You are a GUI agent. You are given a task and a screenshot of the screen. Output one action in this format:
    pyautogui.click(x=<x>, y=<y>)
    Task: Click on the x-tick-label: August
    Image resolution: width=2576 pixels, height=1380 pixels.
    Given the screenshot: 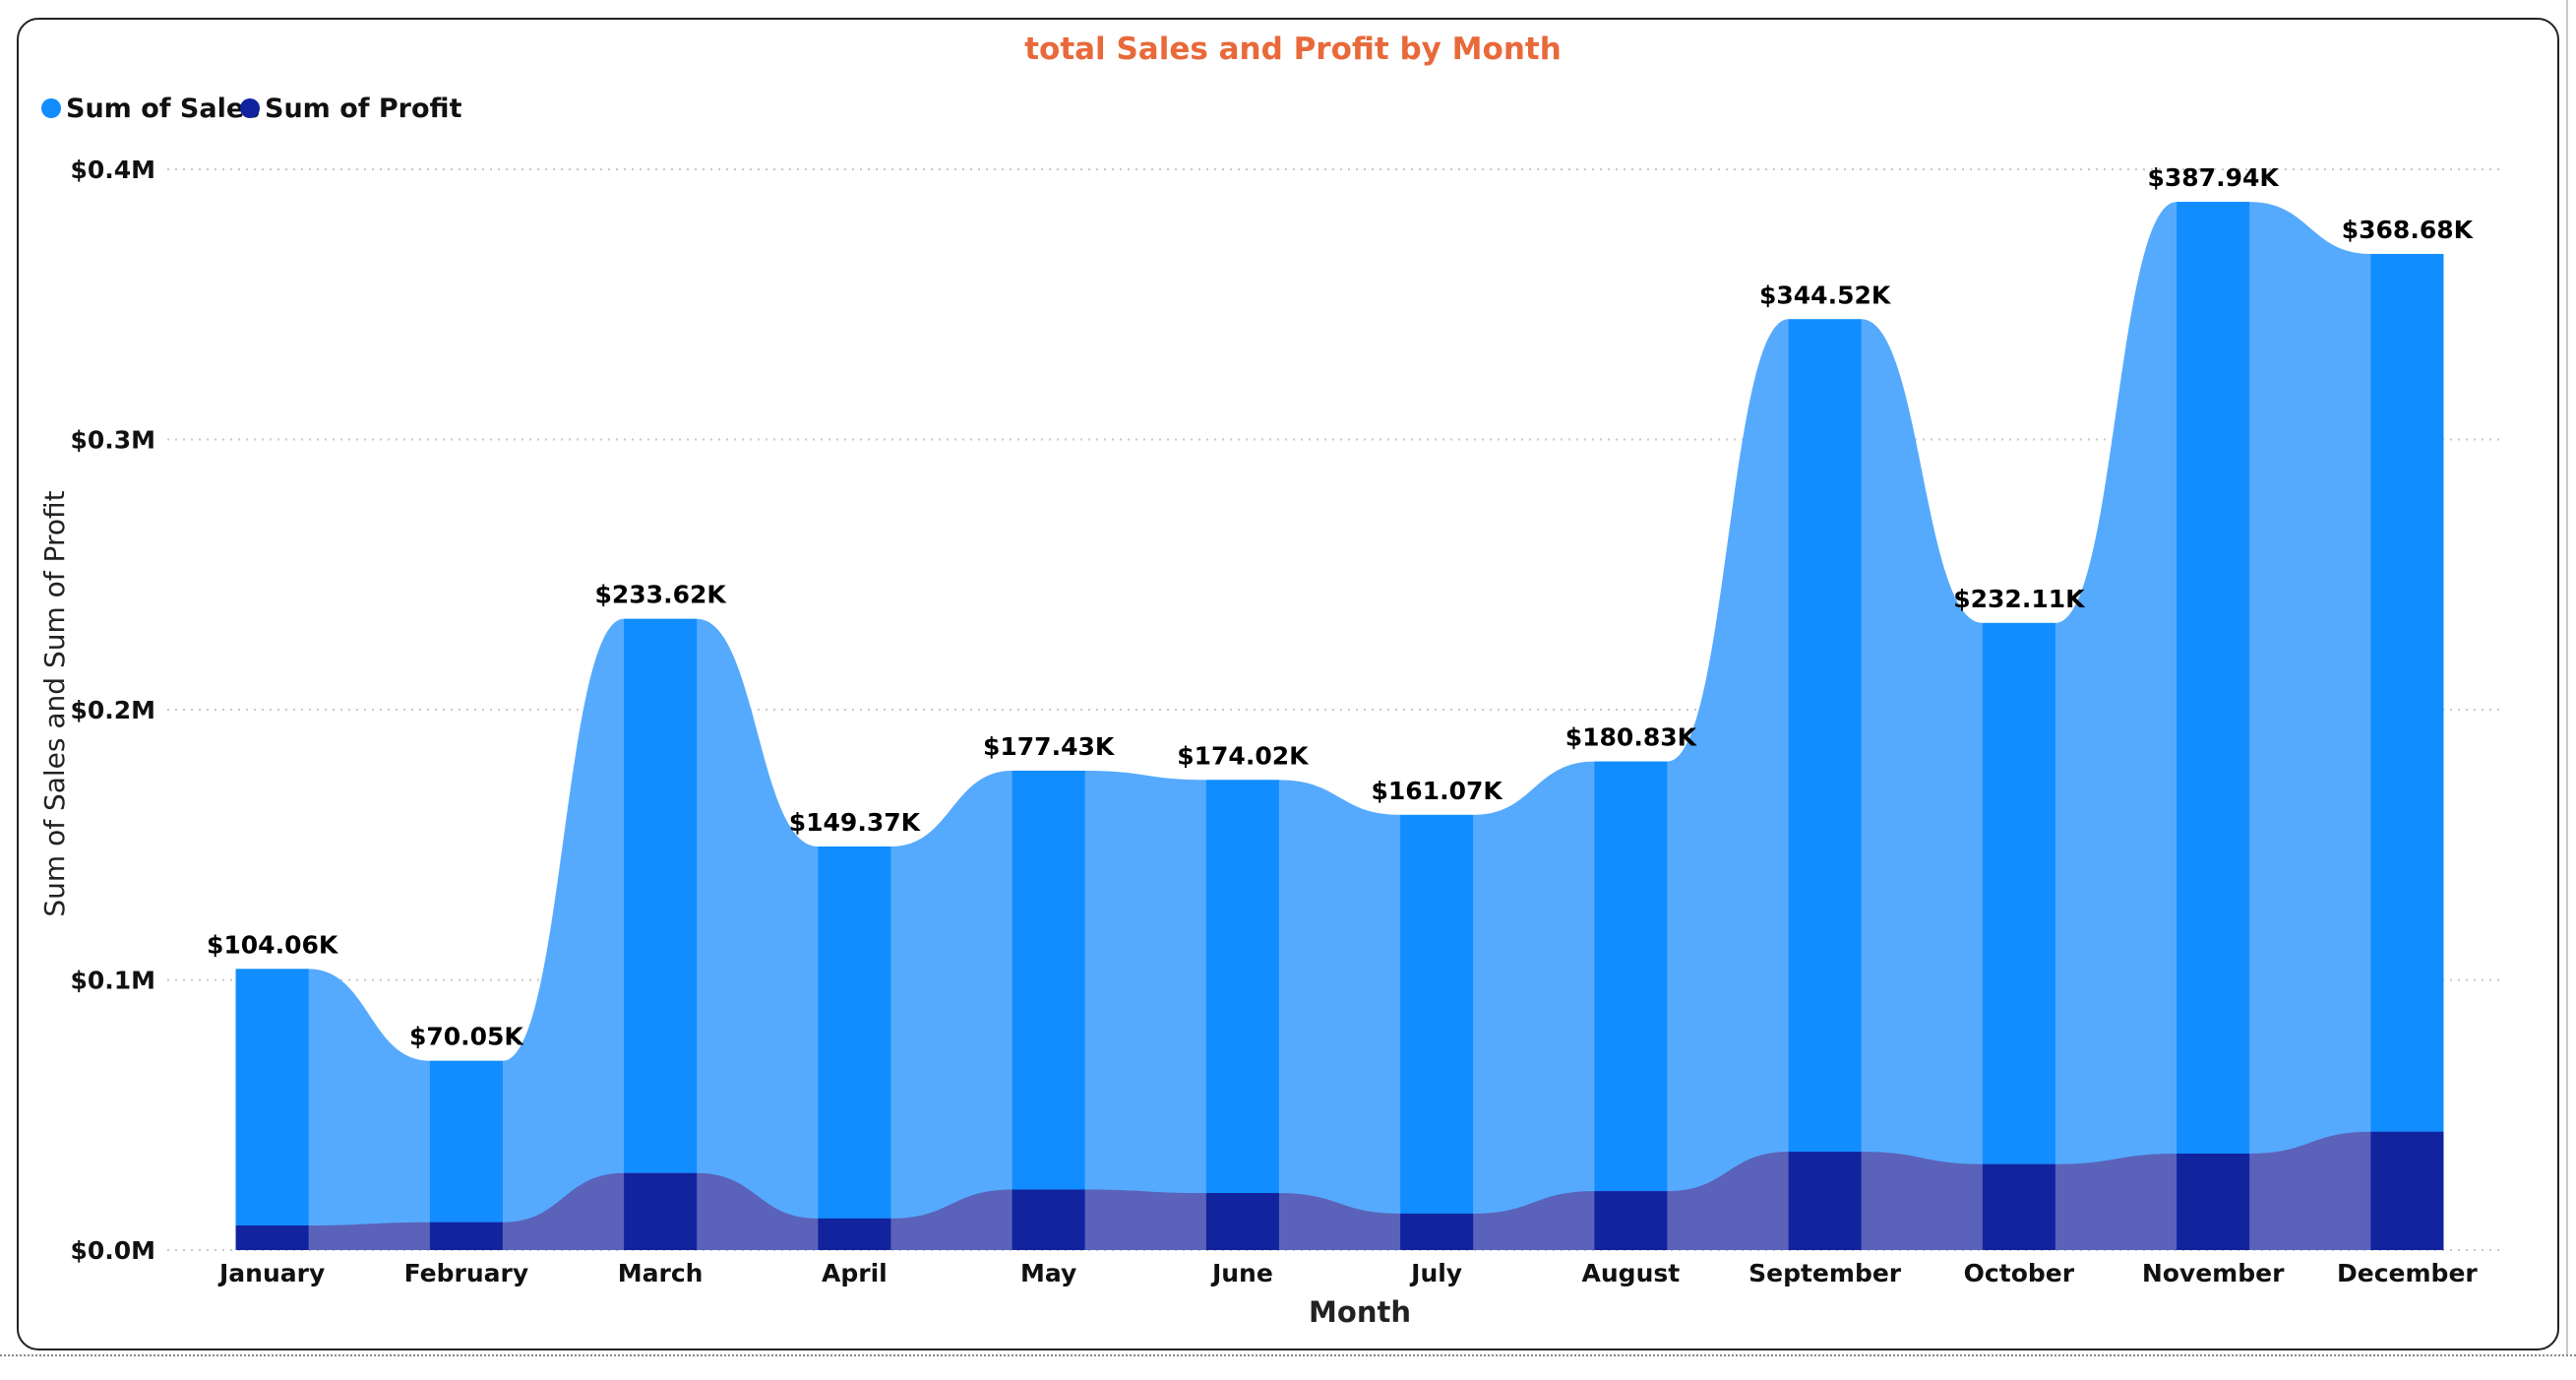 What is the action you would take?
    pyautogui.click(x=1631, y=1273)
    